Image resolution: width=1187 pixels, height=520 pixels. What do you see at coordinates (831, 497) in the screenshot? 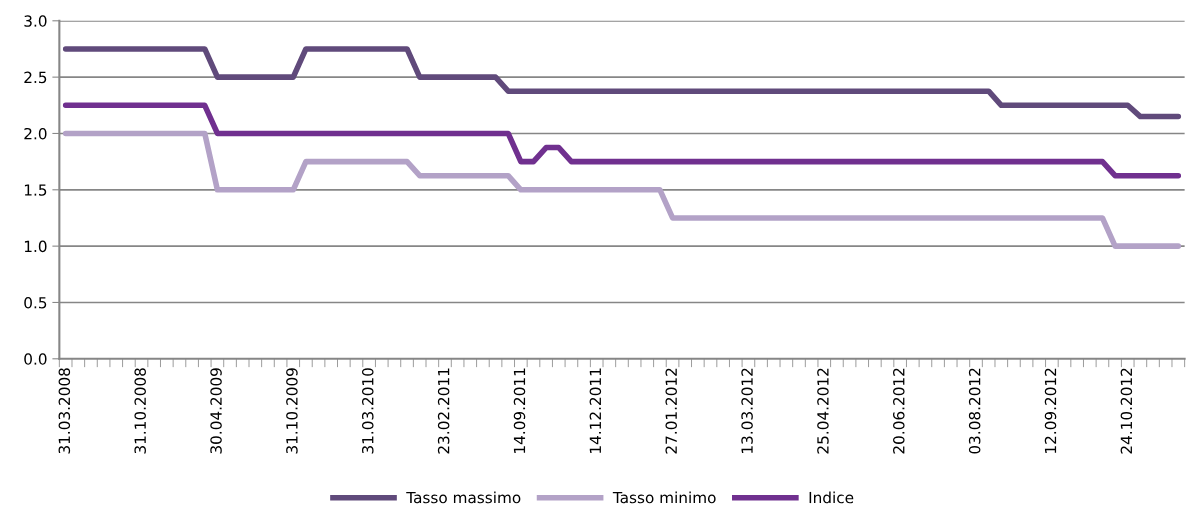
I see `legend-label: Indice` at bounding box center [831, 497].